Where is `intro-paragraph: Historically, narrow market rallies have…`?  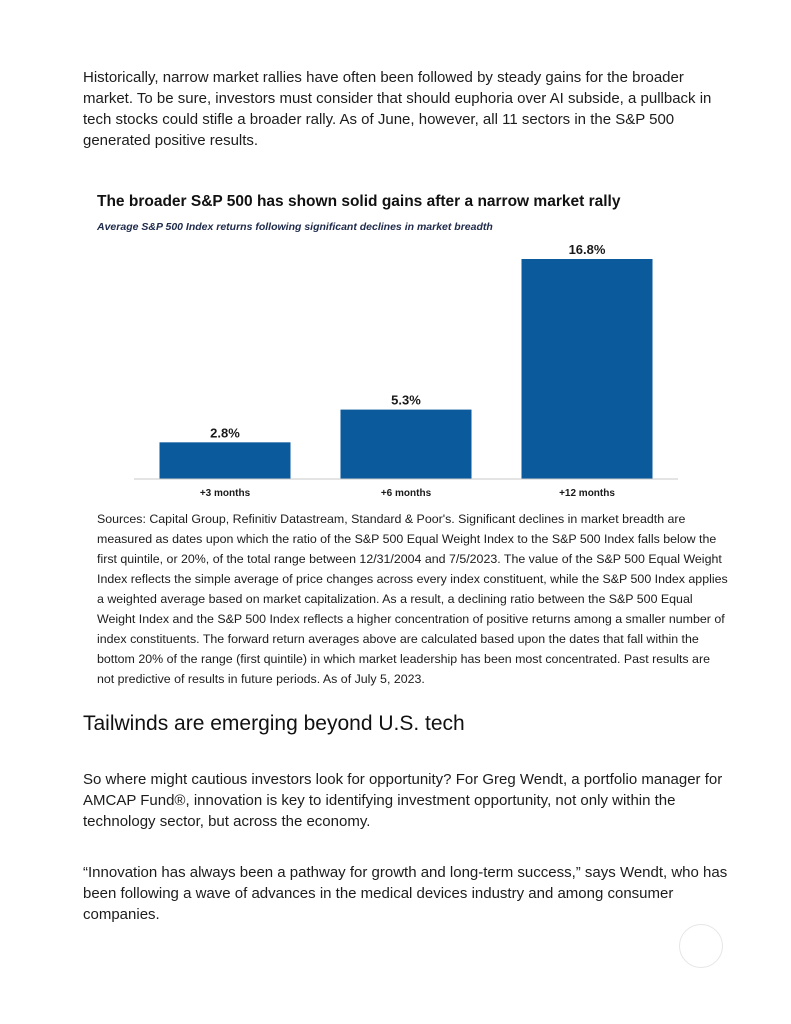 intro-paragraph: Historically, narrow market rallies have… is located at coordinates (397, 109).